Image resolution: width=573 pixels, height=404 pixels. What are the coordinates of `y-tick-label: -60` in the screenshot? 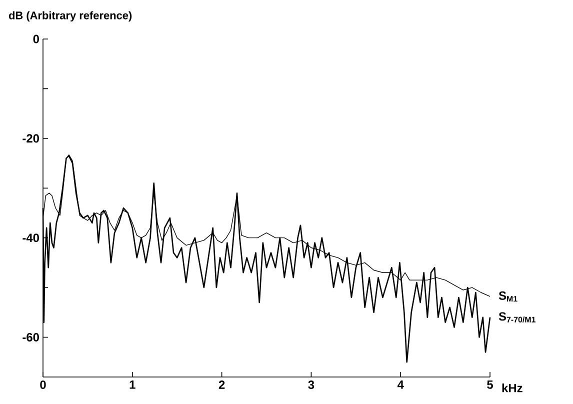 It's located at (30, 337).